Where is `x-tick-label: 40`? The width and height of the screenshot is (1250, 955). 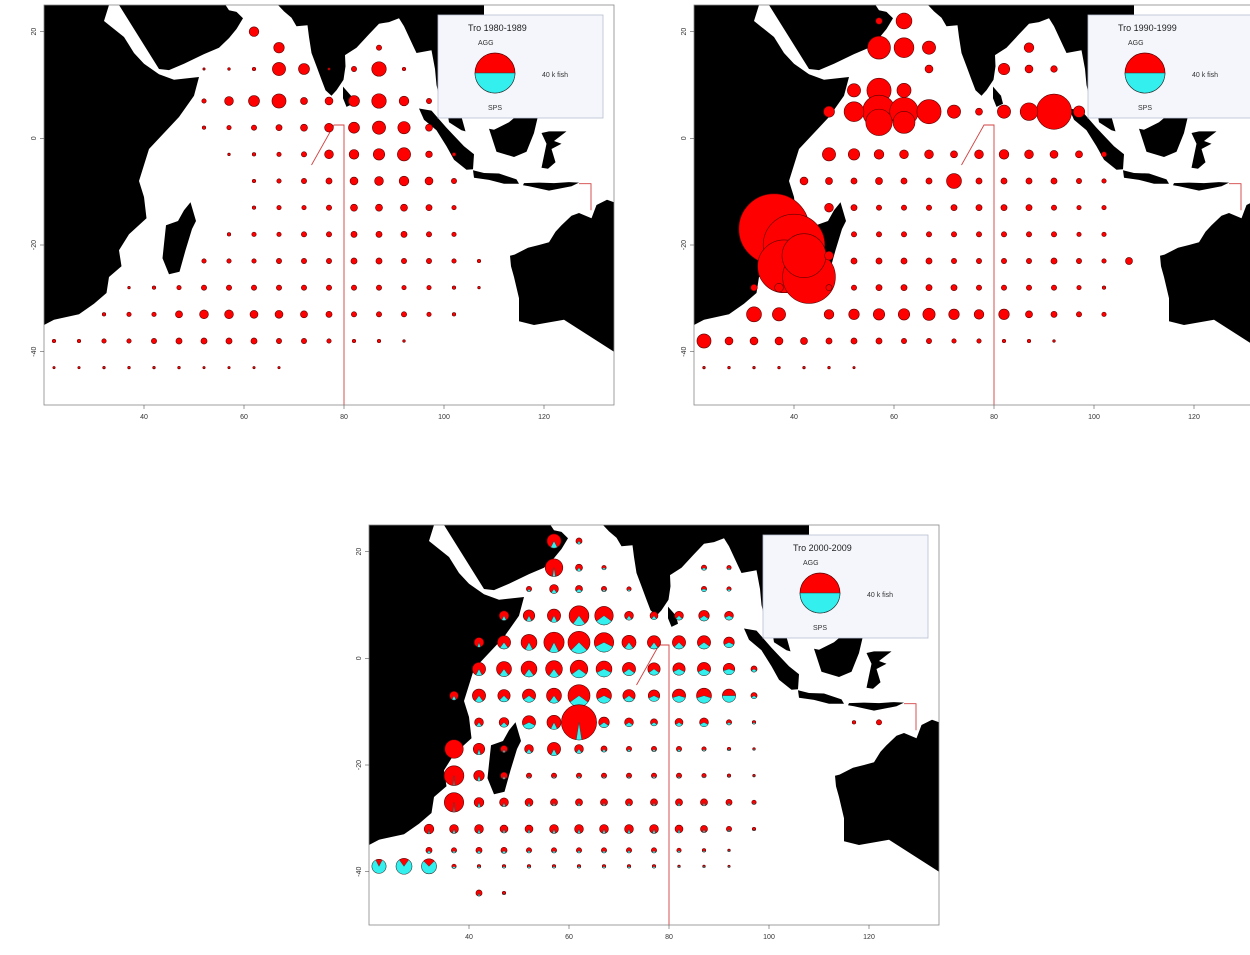 x-tick-label: 40 is located at coordinates (144, 417).